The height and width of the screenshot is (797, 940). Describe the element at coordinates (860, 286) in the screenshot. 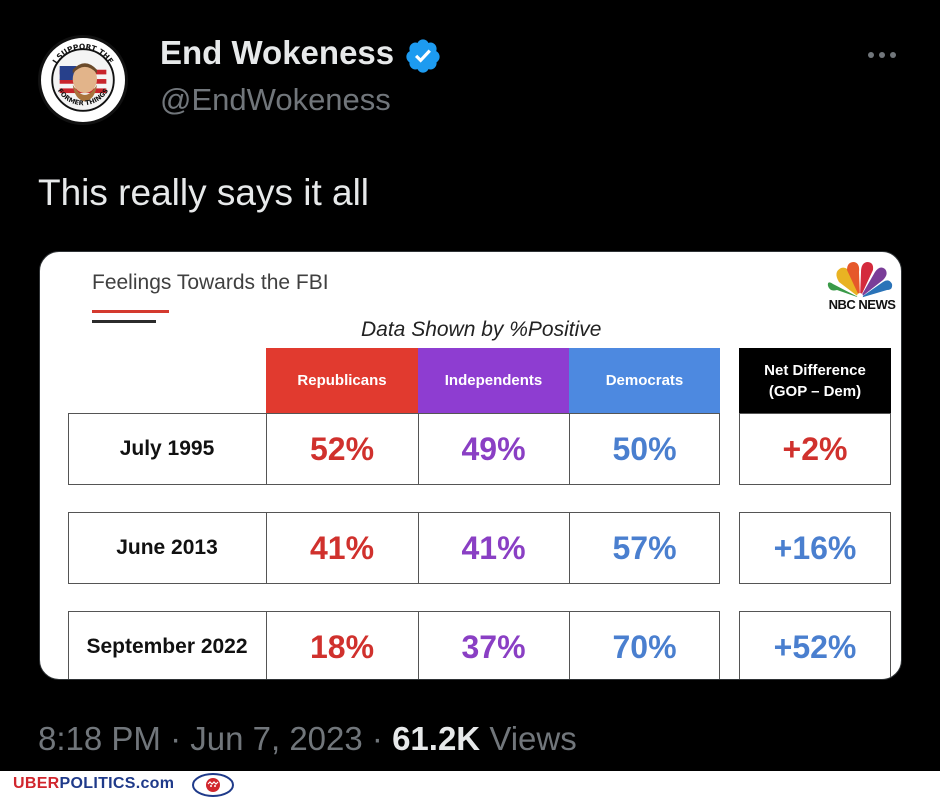

I see `nbc-peacock-logo` at that location.